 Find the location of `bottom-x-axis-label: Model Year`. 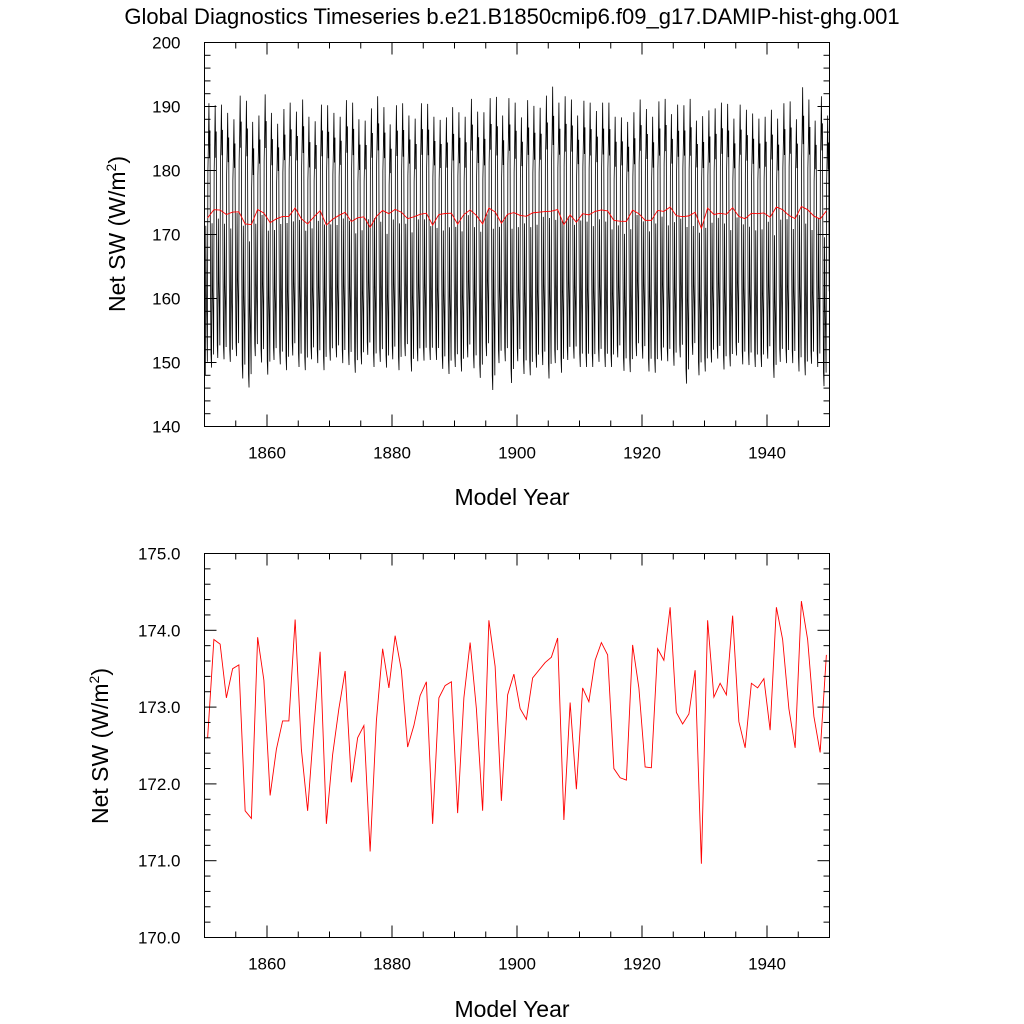

bottom-x-axis-label: Model Year is located at coordinates (511, 1009).